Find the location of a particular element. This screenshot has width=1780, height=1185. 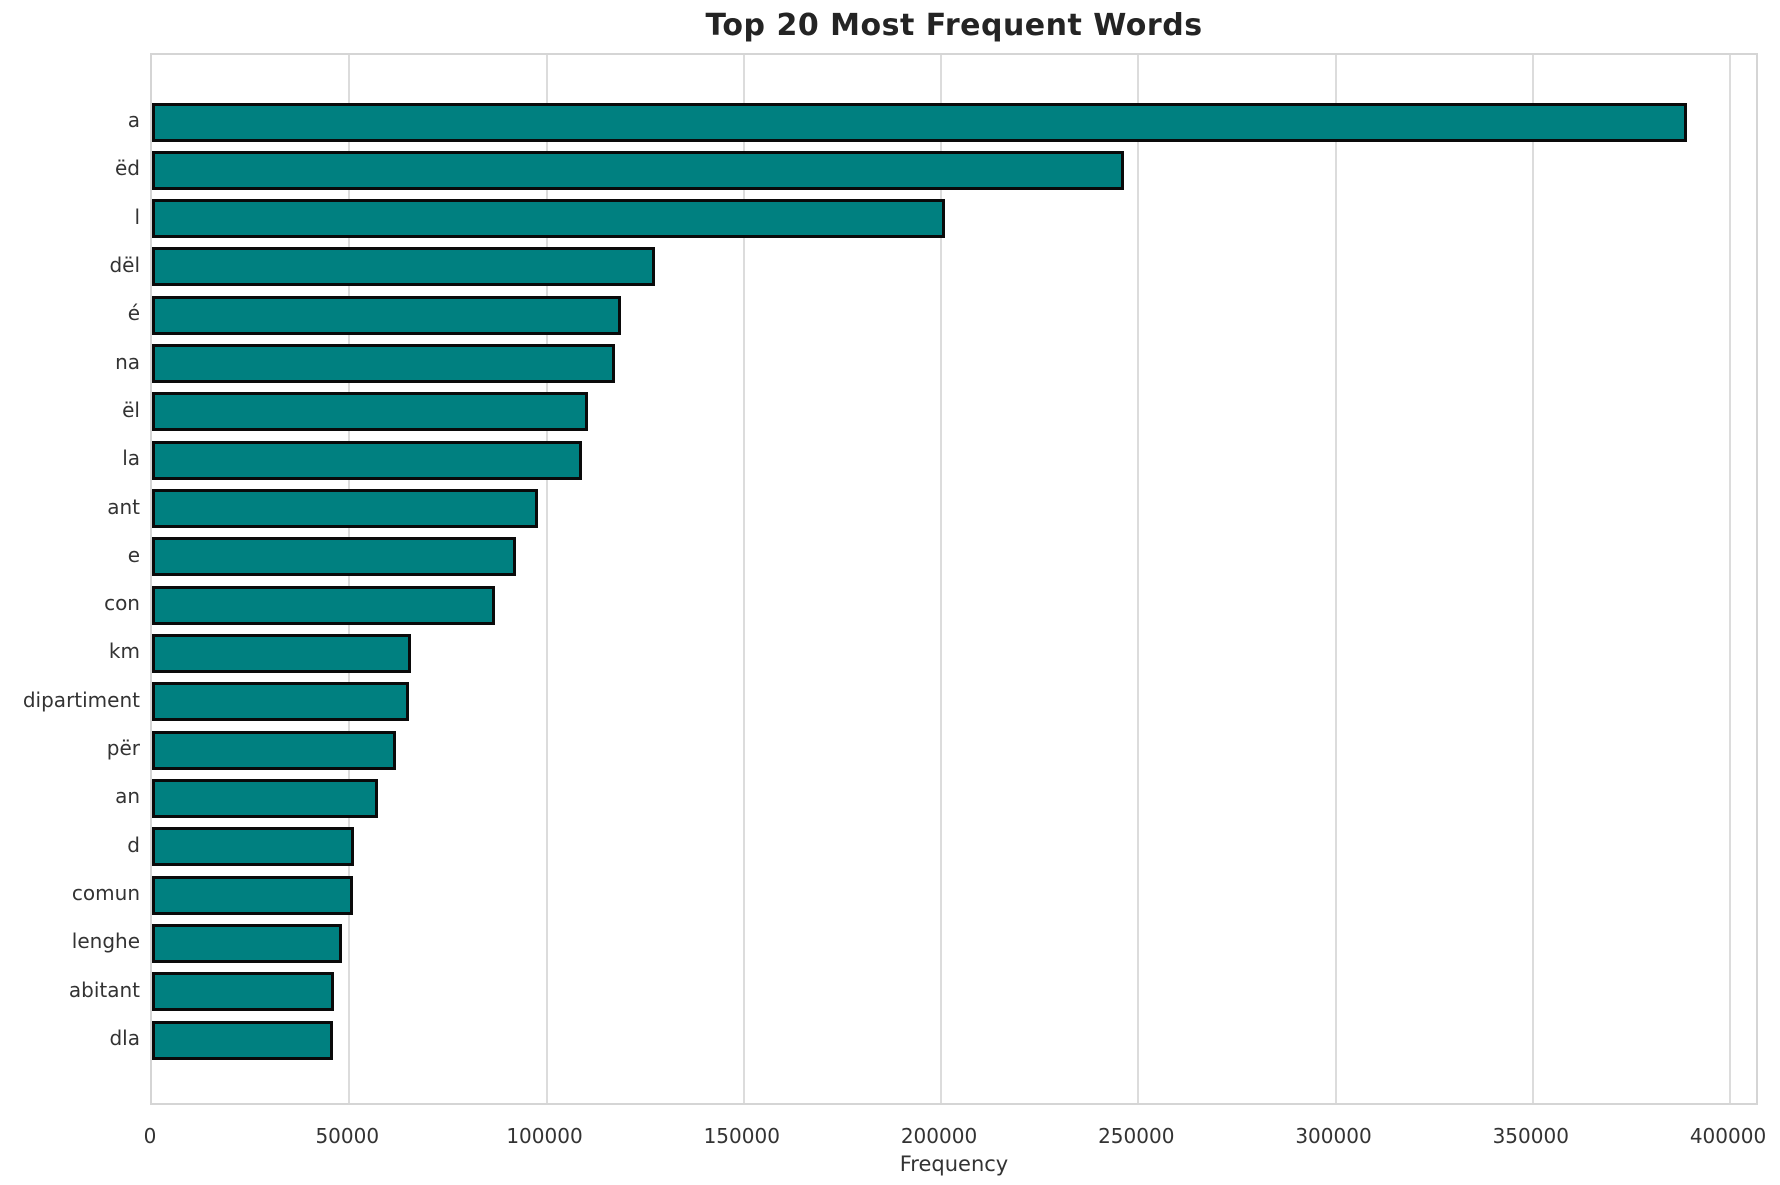

x-tick-label: 0 is located at coordinates (150, 1136).